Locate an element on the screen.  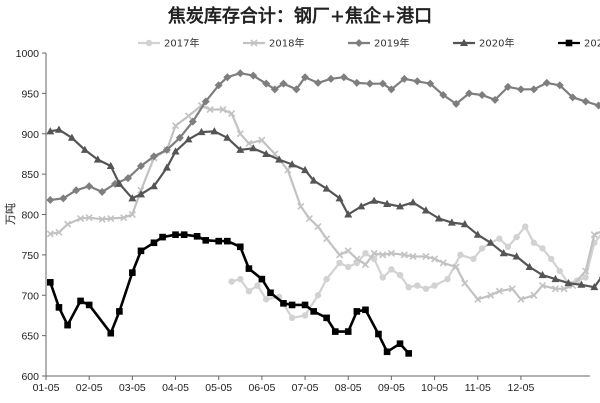
legend-label: 2020年 is located at coordinates (496, 43).